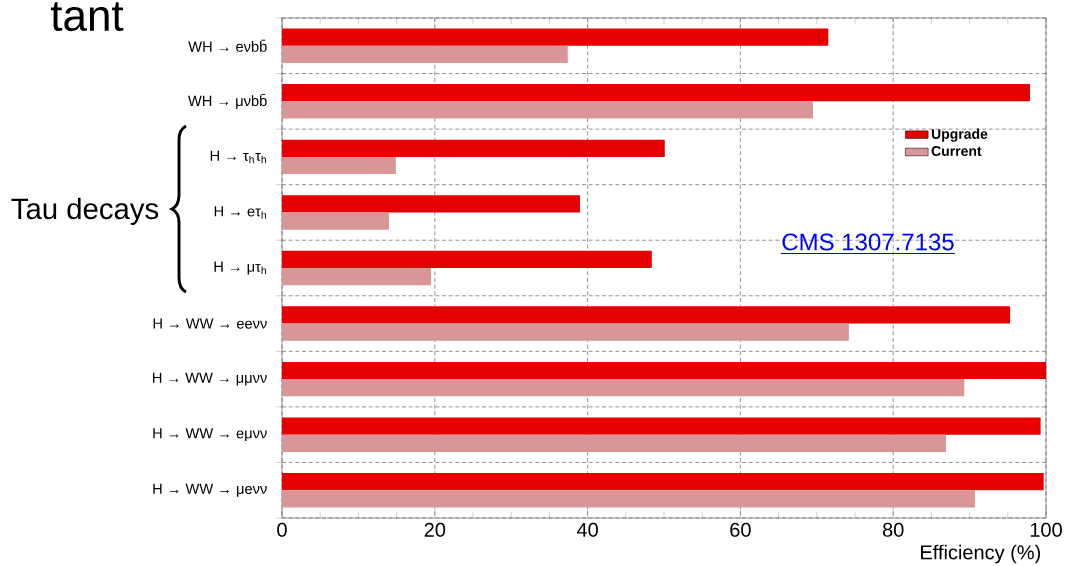 This screenshot has height=566, width=1070. What do you see at coordinates (227, 45) in the screenshot?
I see `y-tick-label: WH → eνbb̄` at bounding box center [227, 45].